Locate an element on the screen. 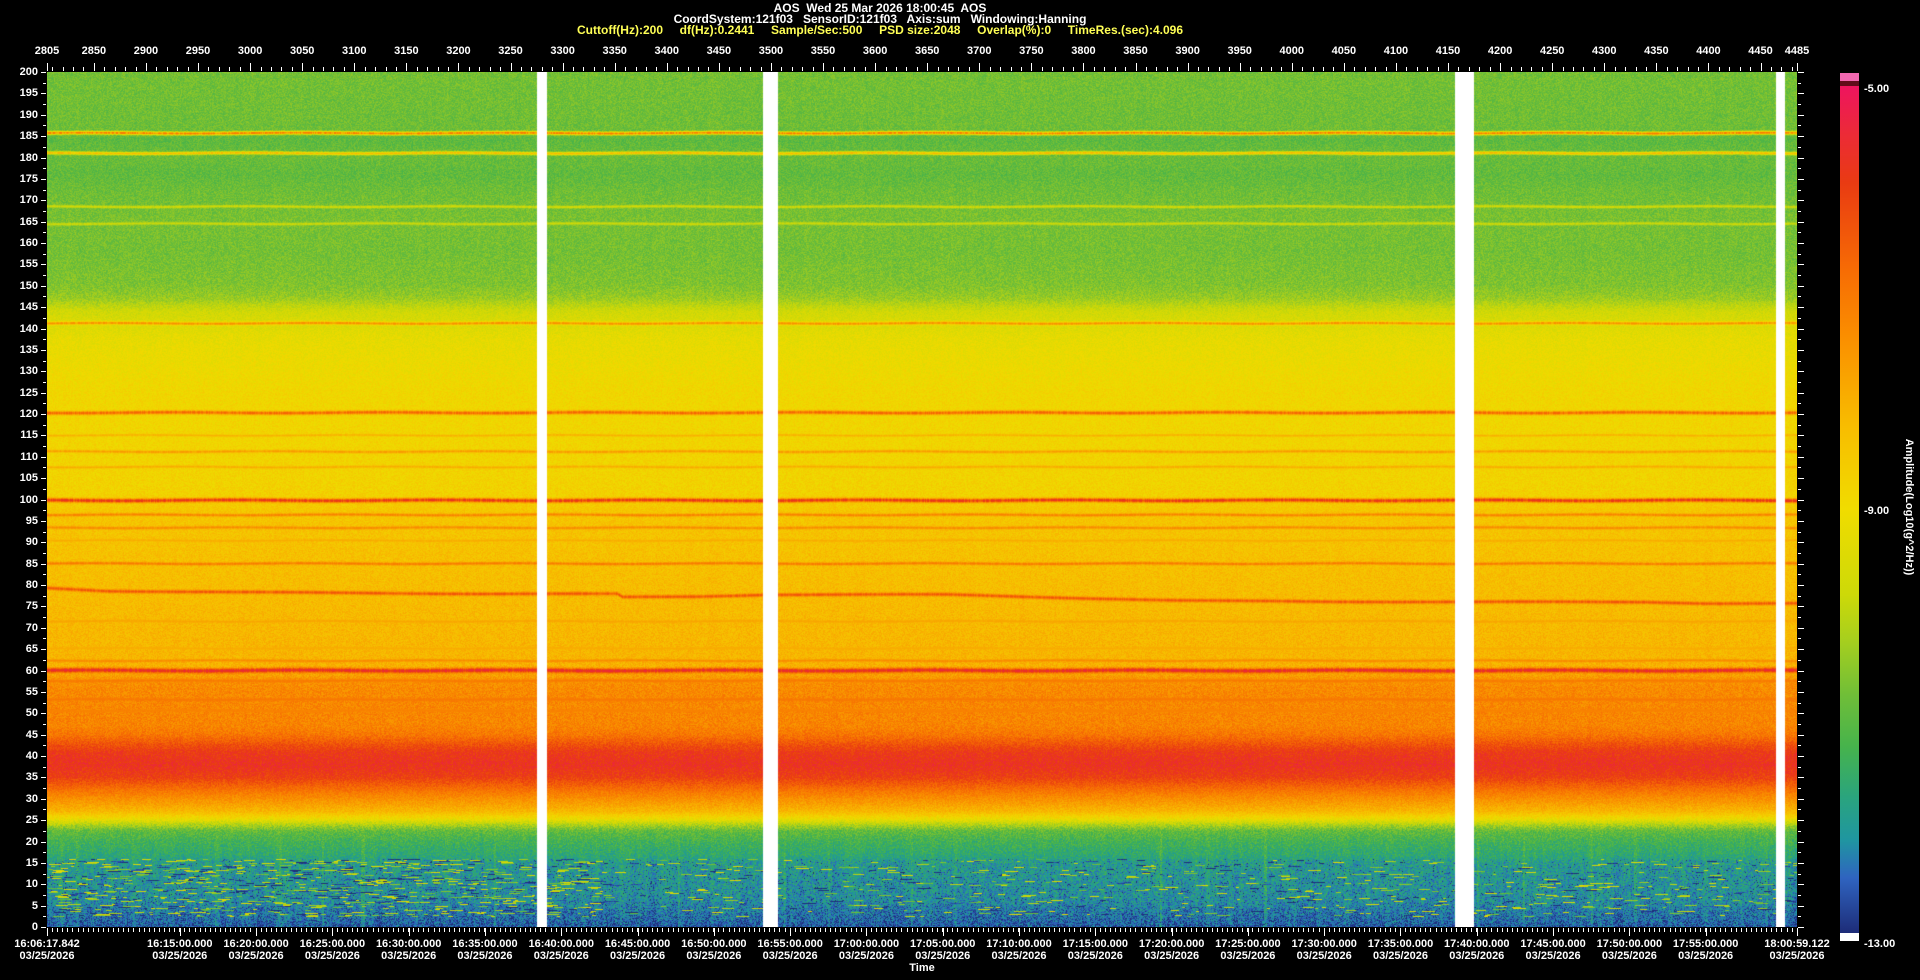  freq-axis-label: 60 is located at coordinates (31, 671).